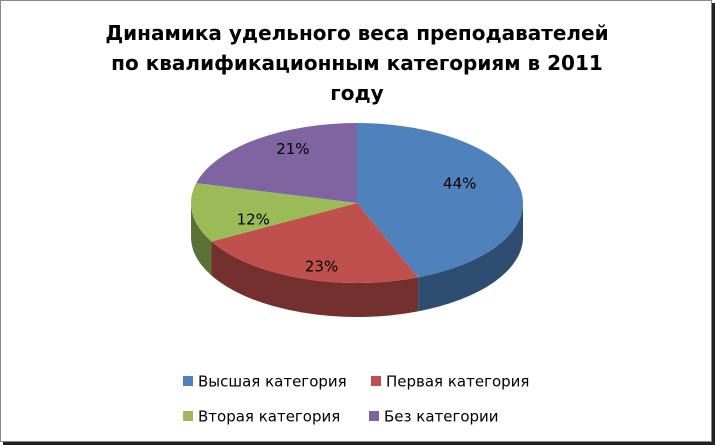  I want to click on data-label: 44%, so click(459, 184).